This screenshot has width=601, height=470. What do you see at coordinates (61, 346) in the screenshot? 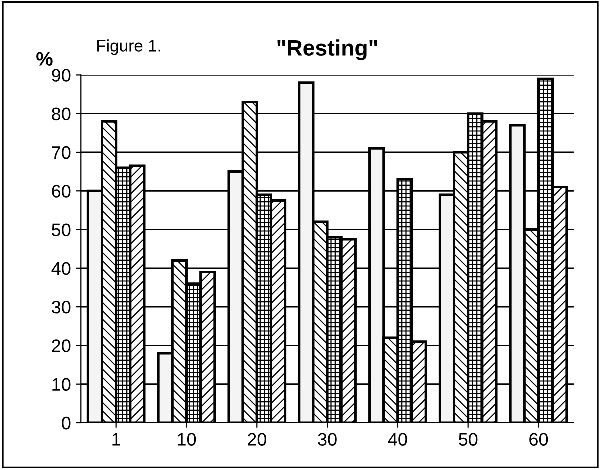
I see `y-tick-label: 20` at bounding box center [61, 346].